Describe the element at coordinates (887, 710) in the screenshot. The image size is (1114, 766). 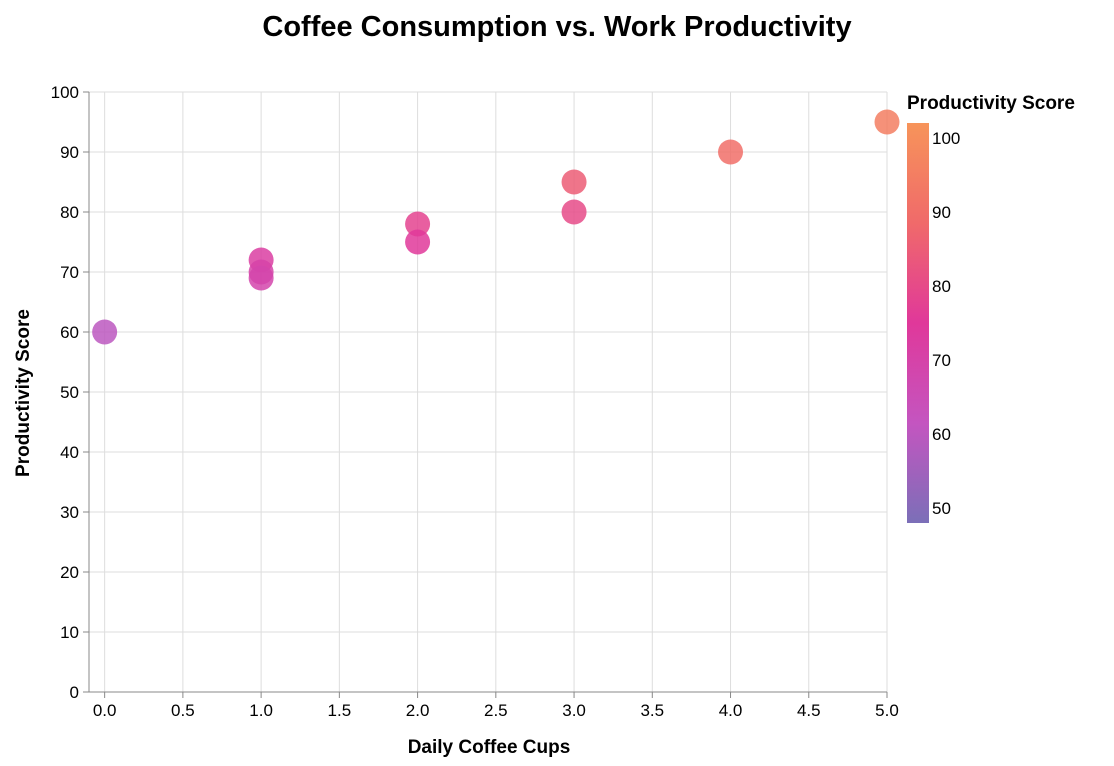
I see `x-tick-label: 5.0` at that location.